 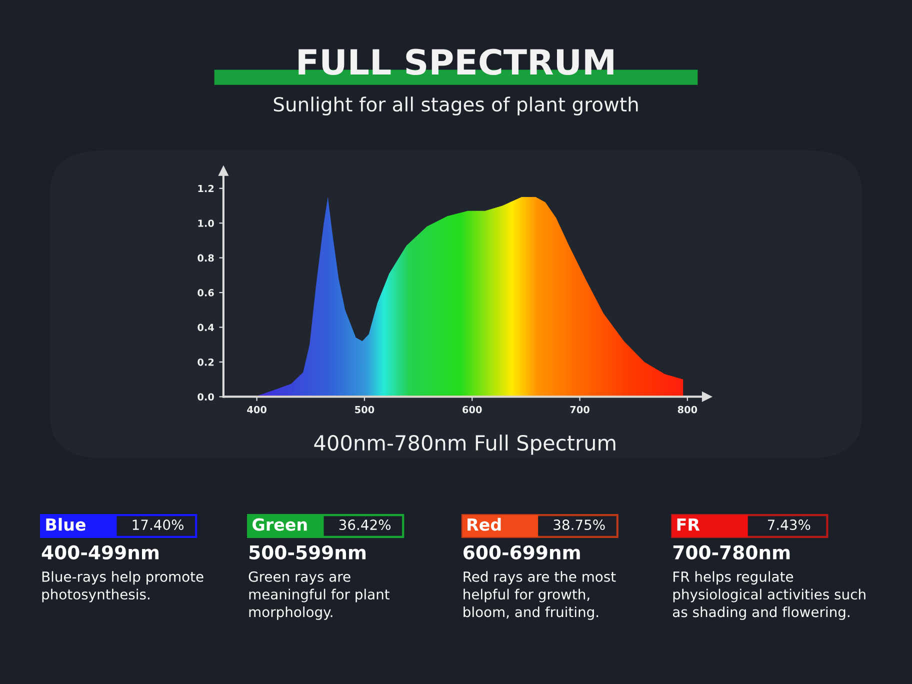 What do you see at coordinates (688, 410) in the screenshot?
I see `x-tick-label: 800` at bounding box center [688, 410].